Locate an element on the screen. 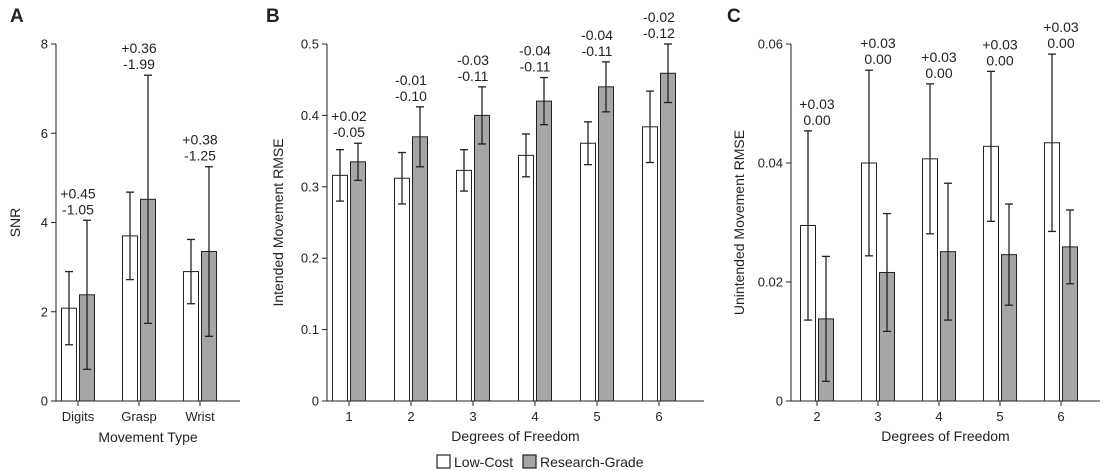 The height and width of the screenshot is (471, 1108). annotation-upper: +0.45 is located at coordinates (78, 193).